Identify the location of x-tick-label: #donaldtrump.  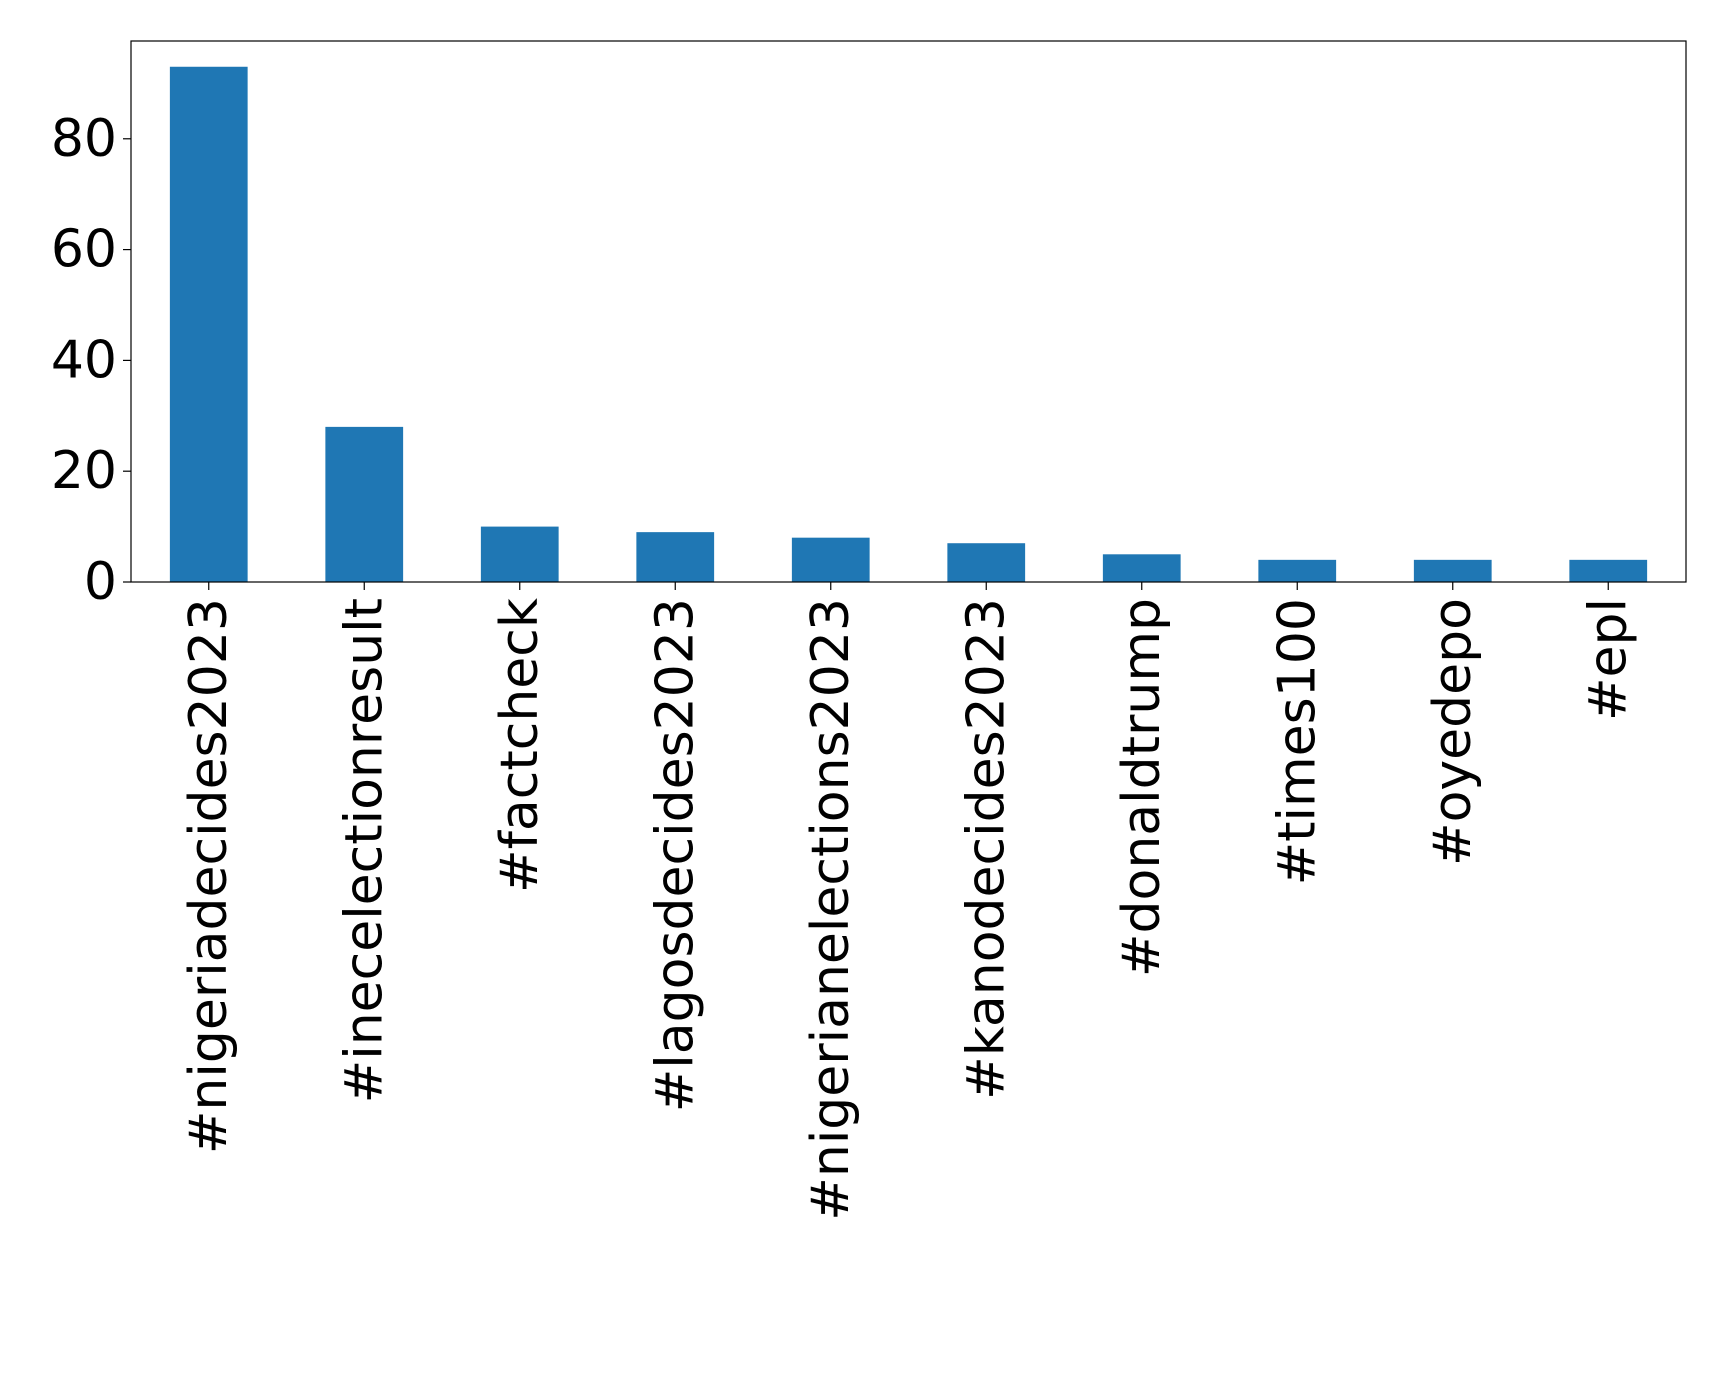
(1142, 787).